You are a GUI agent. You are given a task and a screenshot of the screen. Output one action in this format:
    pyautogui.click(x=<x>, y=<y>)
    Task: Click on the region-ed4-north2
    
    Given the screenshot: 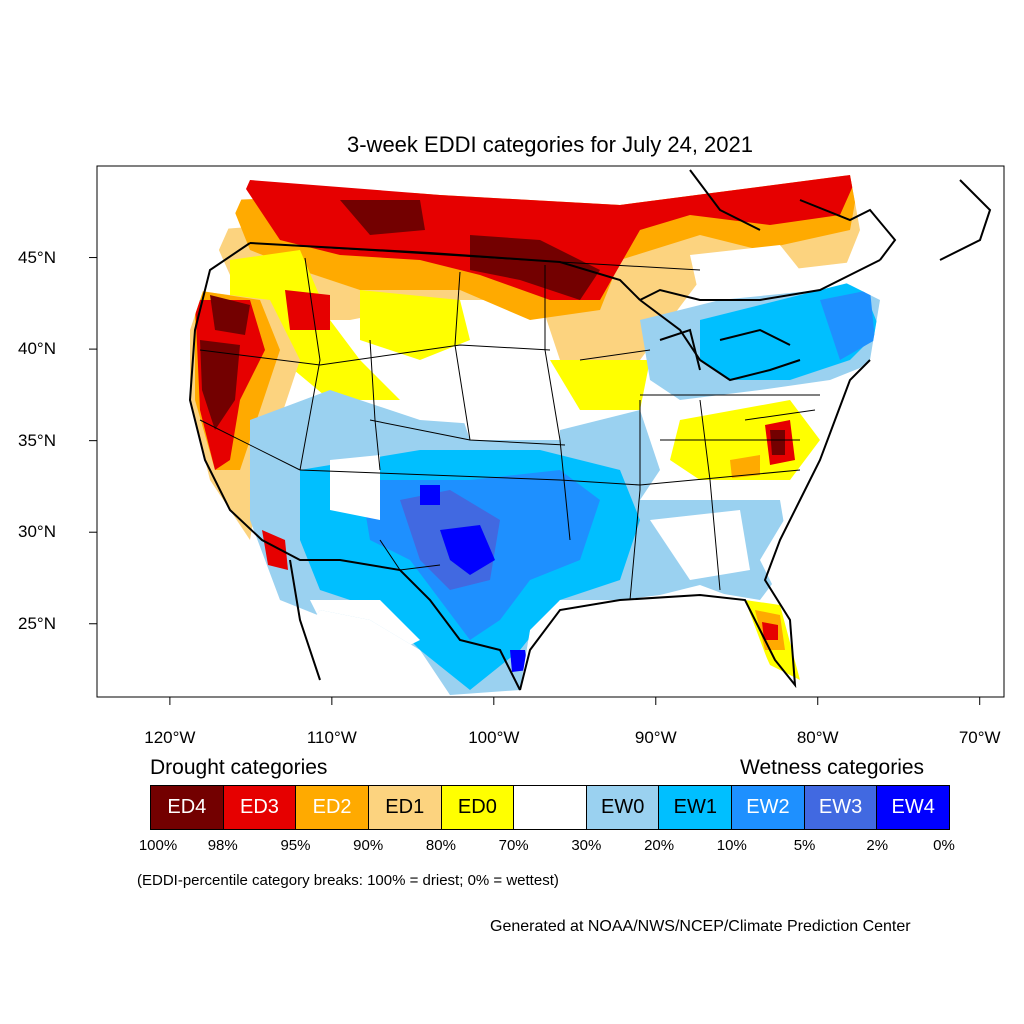 What is the action you would take?
    pyautogui.click(x=535, y=267)
    